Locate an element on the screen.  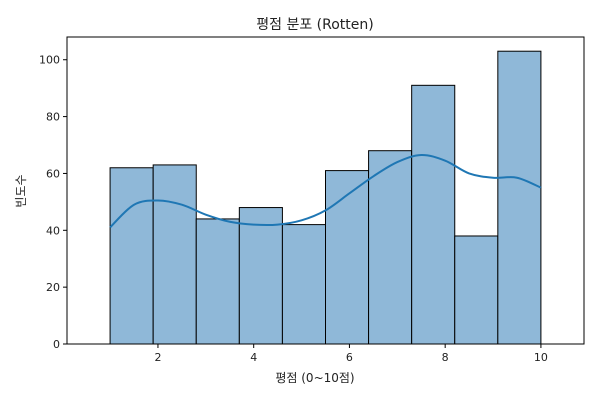
y-tick-label-0: 0 is located at coordinates (56, 344).